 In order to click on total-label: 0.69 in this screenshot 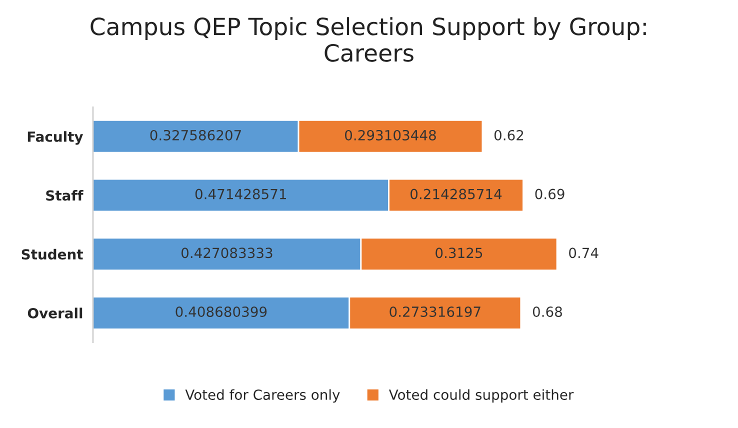, I will do `click(549, 194)`.